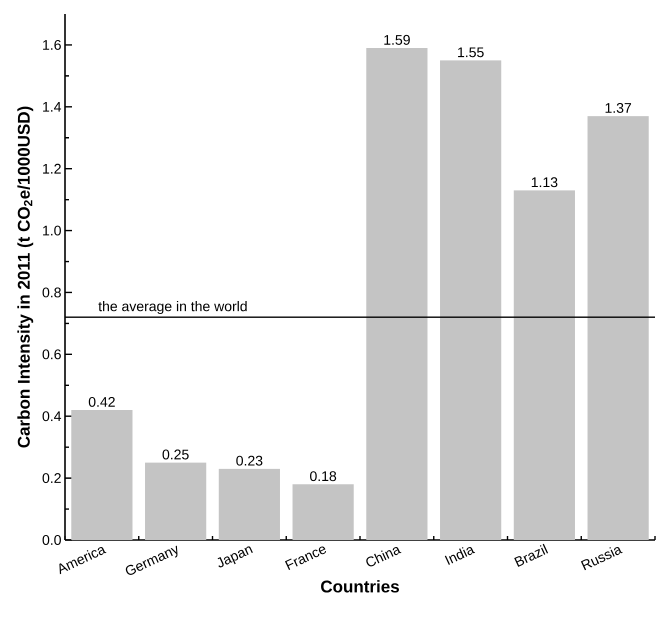 The image size is (658, 630). Describe the element at coordinates (51, 354) in the screenshot. I see `y-tick-label: 0.6` at that location.